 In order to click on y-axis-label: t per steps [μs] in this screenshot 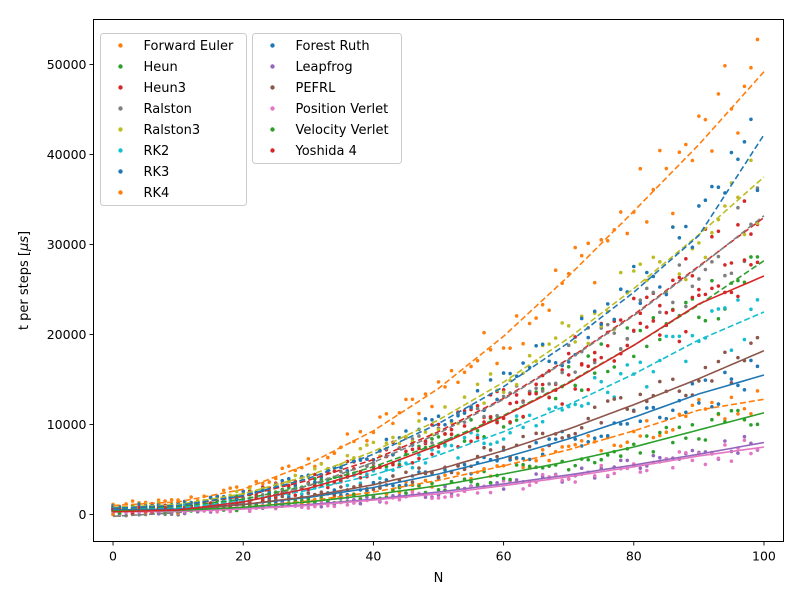, I will do `click(24, 280)`.